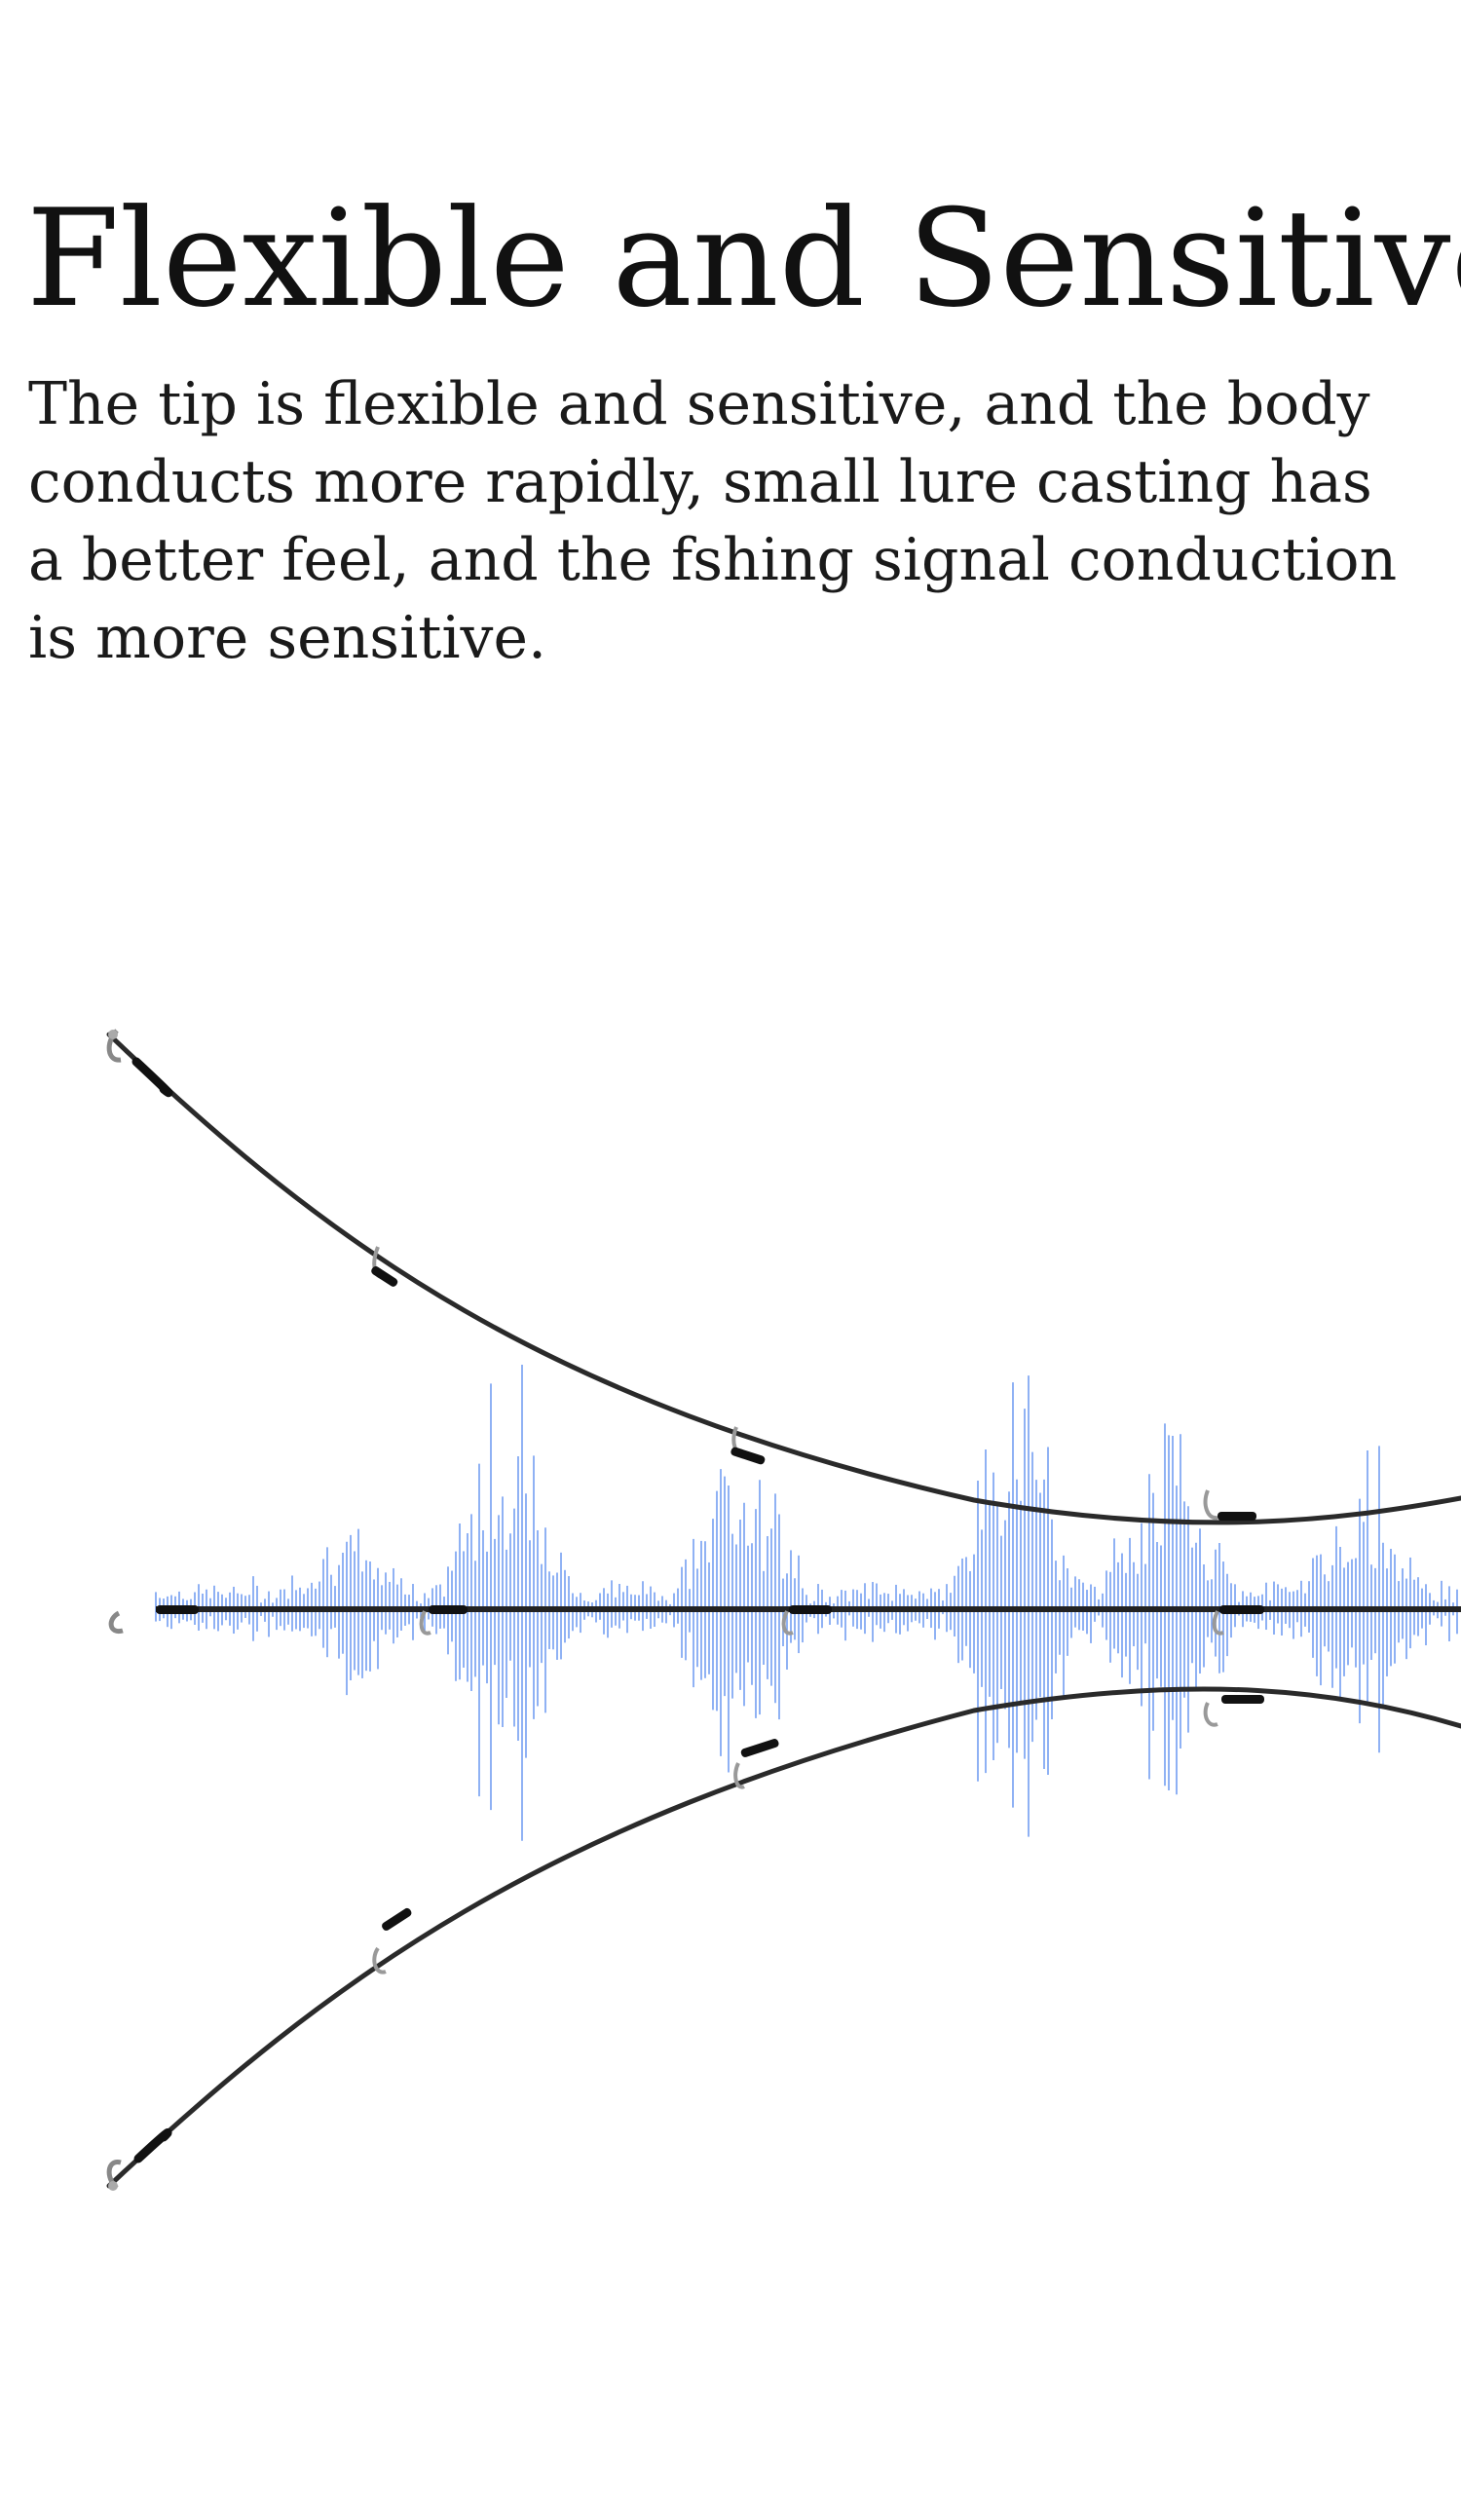 This screenshot has width=1461, height=2520. Describe the element at coordinates (743, 258) in the screenshot. I see `headline: Flexible and Sensitive` at that location.